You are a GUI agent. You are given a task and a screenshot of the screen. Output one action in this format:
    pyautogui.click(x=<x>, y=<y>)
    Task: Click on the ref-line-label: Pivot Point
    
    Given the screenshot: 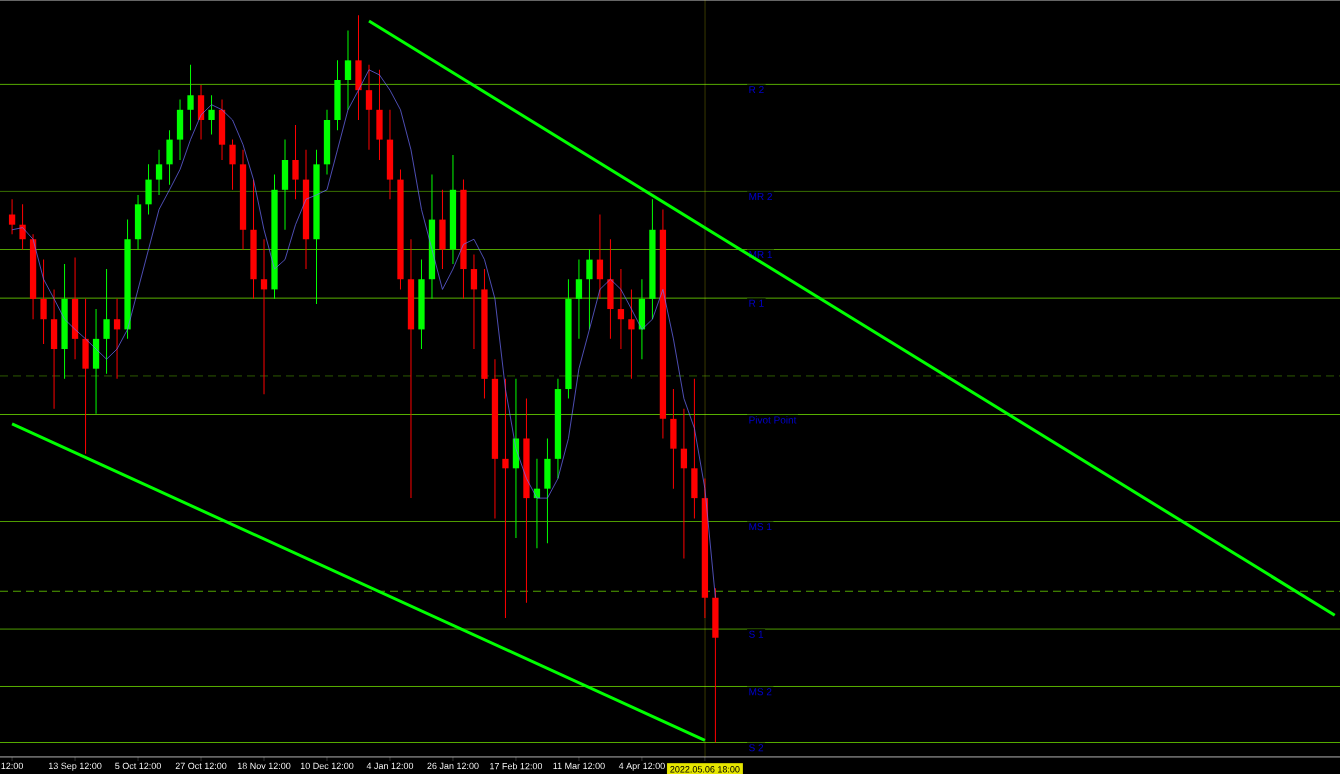 What is the action you would take?
    pyautogui.click(x=773, y=420)
    